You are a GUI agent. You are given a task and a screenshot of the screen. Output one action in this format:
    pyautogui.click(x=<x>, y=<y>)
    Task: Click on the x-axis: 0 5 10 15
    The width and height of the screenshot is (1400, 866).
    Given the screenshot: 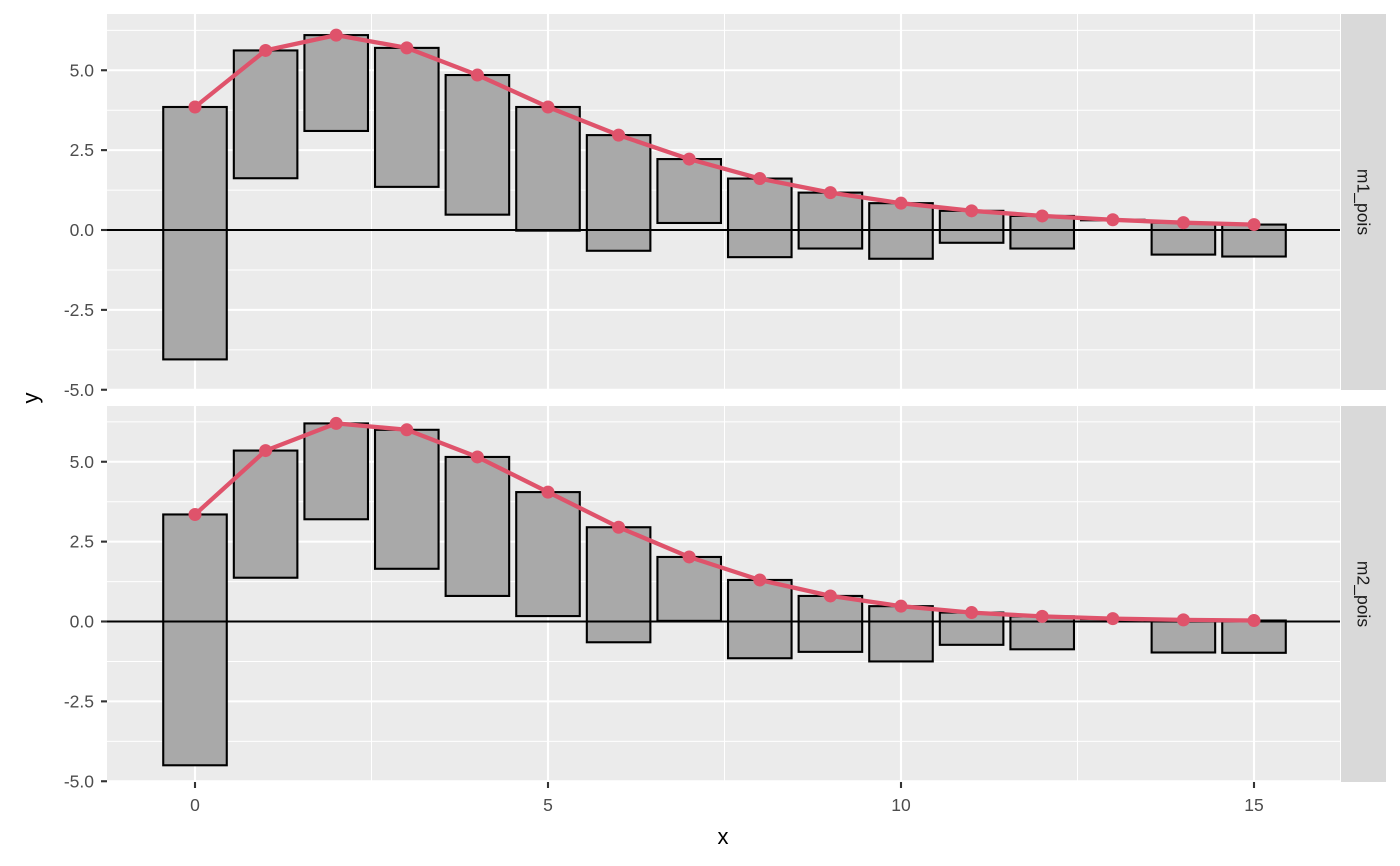 What is the action you would take?
    pyautogui.click(x=727, y=798)
    